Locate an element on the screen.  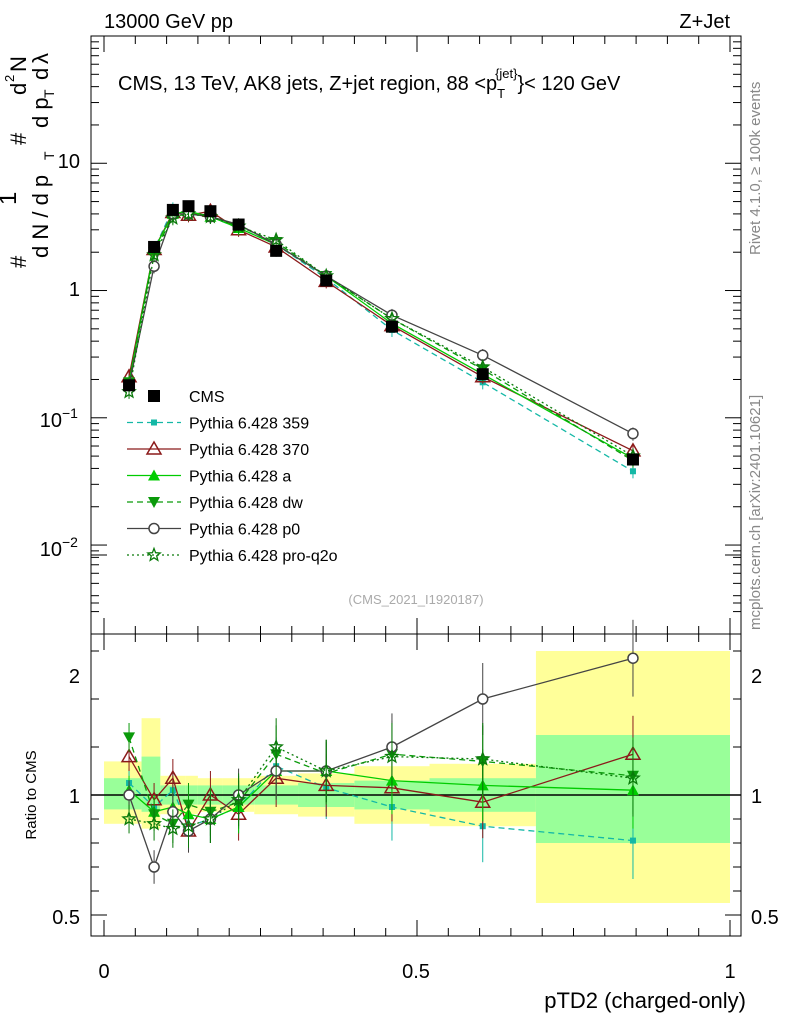
main-ytick-label-0p1-base: 10 is located at coordinates (51, 421).